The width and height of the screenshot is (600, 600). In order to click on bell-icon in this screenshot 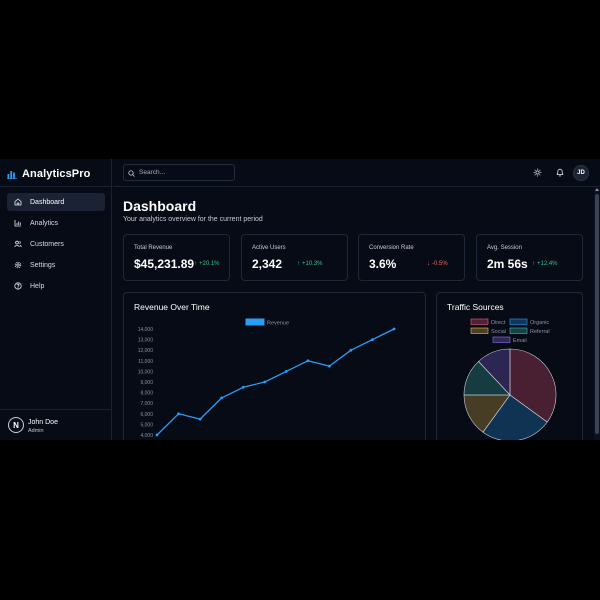, I will do `click(560, 173)`.